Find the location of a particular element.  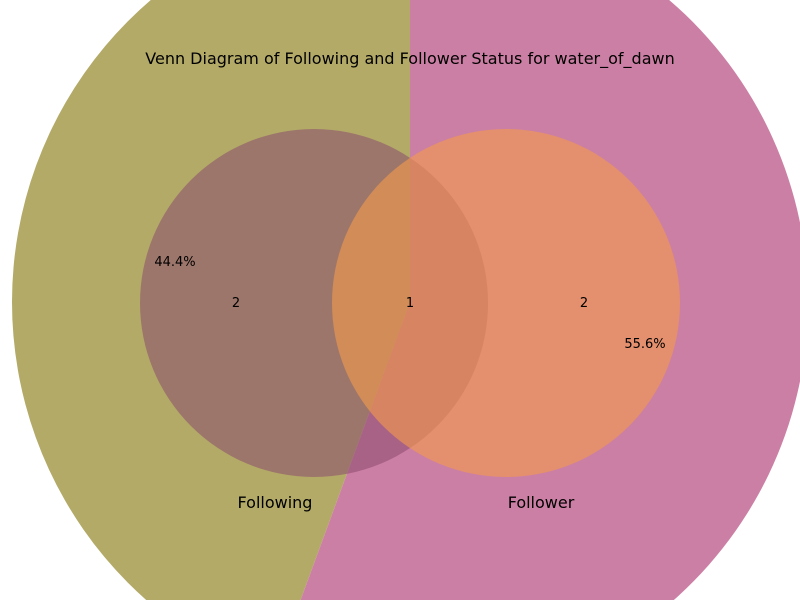

venn-intersection-count: 1 is located at coordinates (410, 303).